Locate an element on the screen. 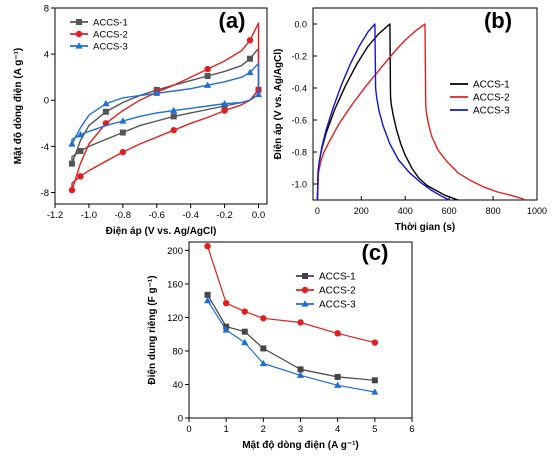  x-tick-label: 5 is located at coordinates (374, 429).